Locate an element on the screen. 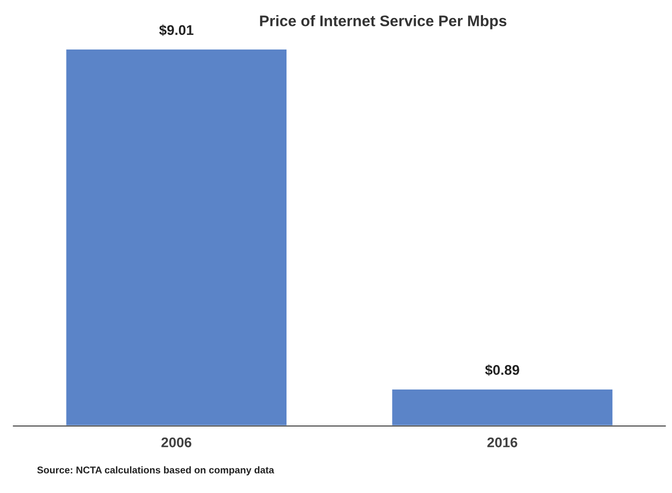  x-tick-label: 2006 is located at coordinates (176, 442).